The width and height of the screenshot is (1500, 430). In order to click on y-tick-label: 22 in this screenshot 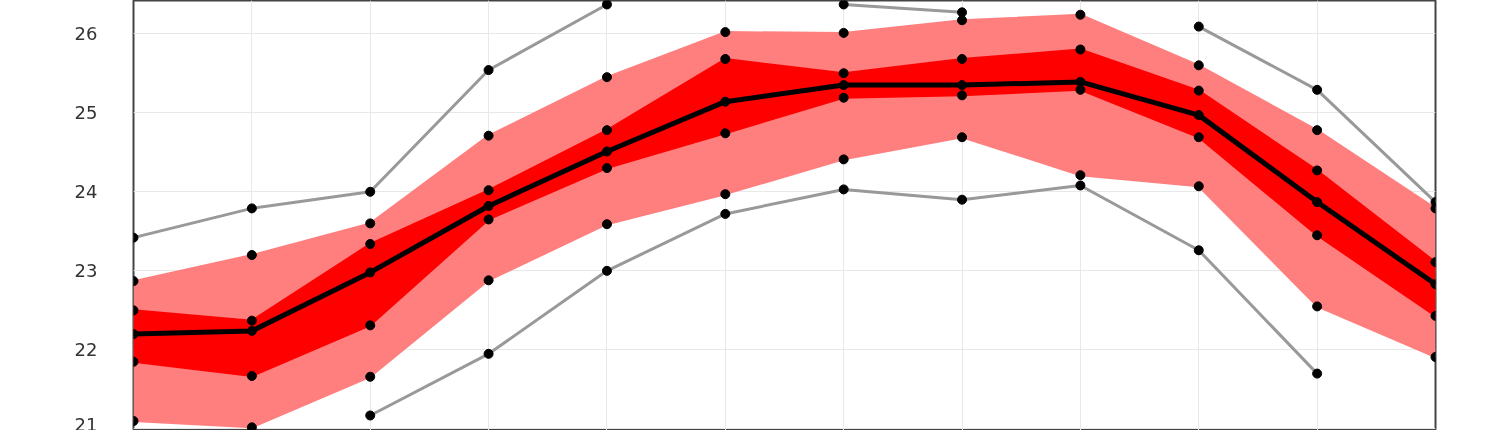, I will do `click(86, 350)`.